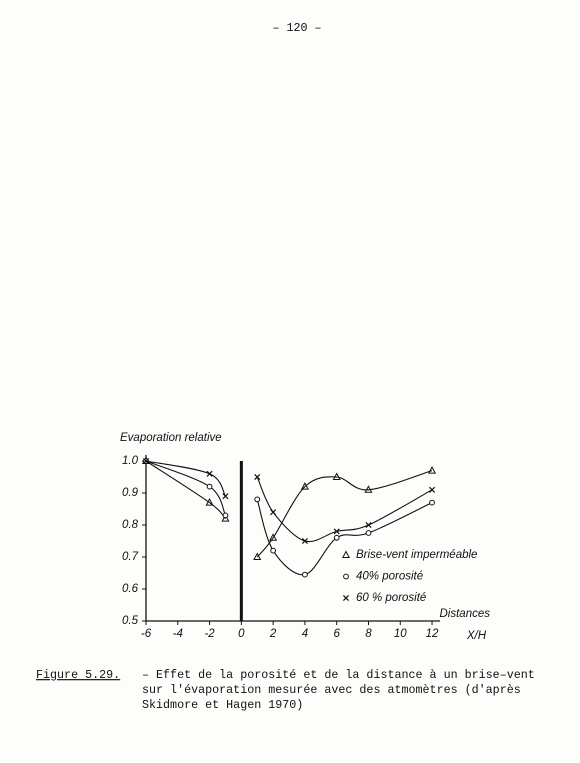 This screenshot has height=763, width=580. I want to click on page-number: – 120 –, so click(296, 28).